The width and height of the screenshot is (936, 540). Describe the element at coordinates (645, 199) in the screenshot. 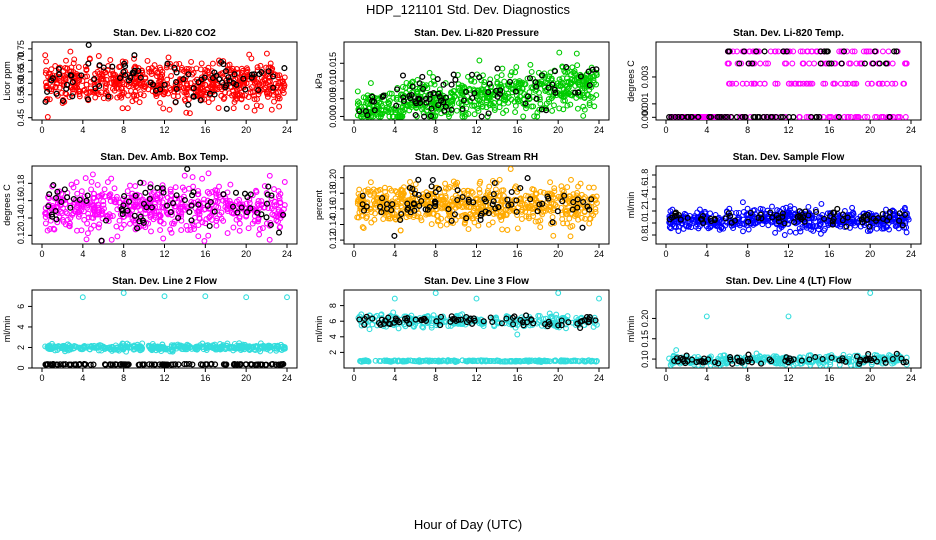

I see `y-tick-label: 1.4` at that location.